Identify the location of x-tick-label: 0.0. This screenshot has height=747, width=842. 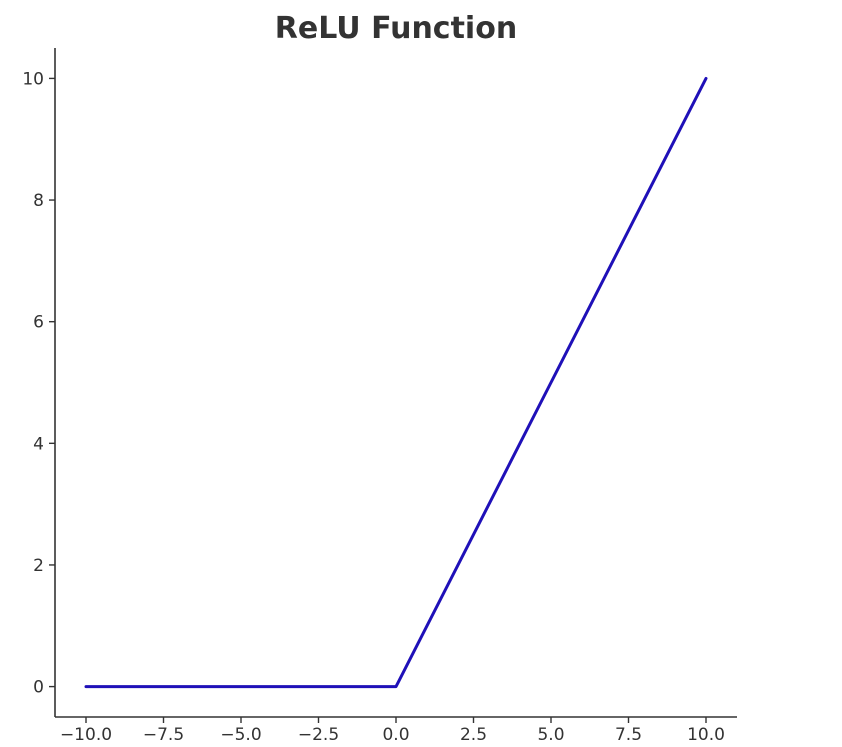
(395, 735).